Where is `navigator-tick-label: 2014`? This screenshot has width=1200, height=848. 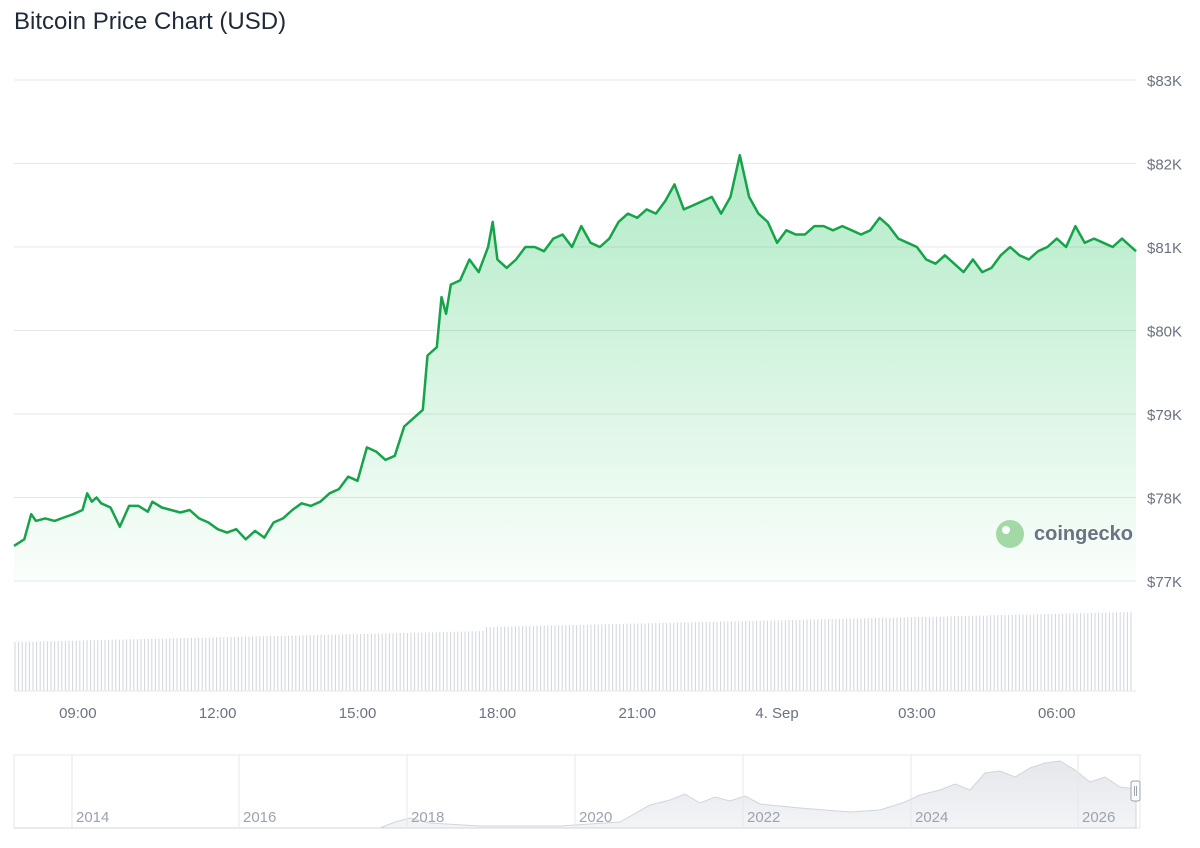 navigator-tick-label: 2014 is located at coordinates (92, 817).